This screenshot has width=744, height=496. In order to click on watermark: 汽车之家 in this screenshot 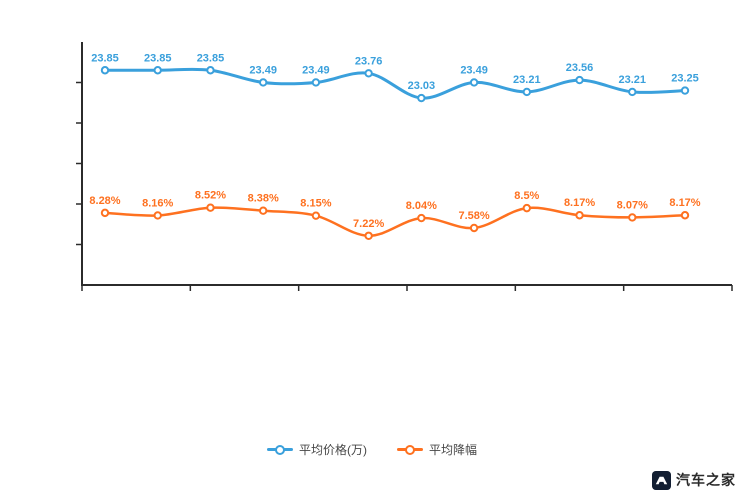, I will do `click(694, 480)`.